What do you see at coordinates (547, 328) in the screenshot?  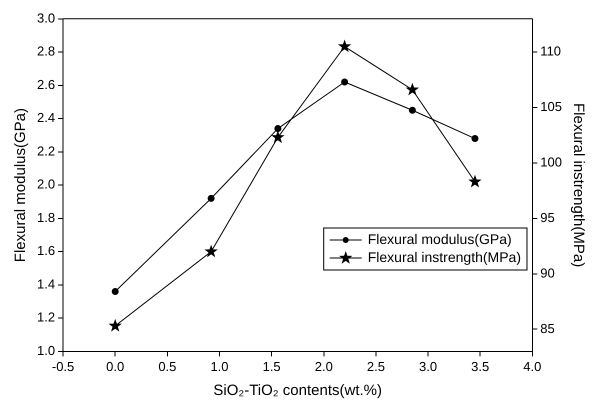 I see `y2-tick-label: 85` at bounding box center [547, 328].